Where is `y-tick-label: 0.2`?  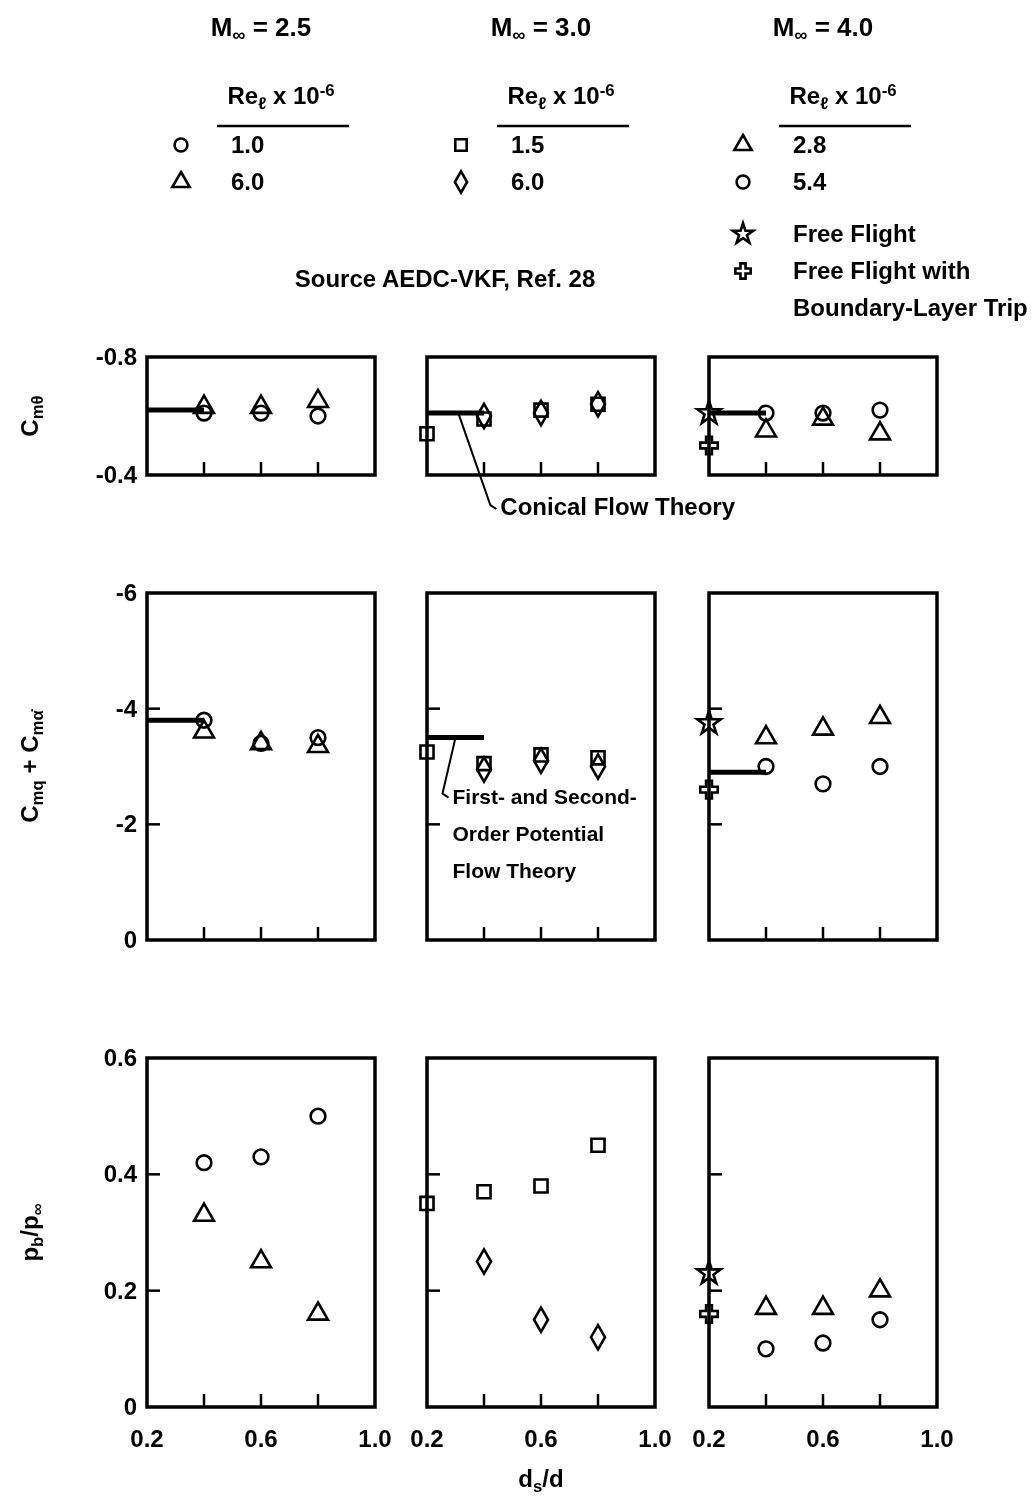 y-tick-label: 0.2 is located at coordinates (120, 1290).